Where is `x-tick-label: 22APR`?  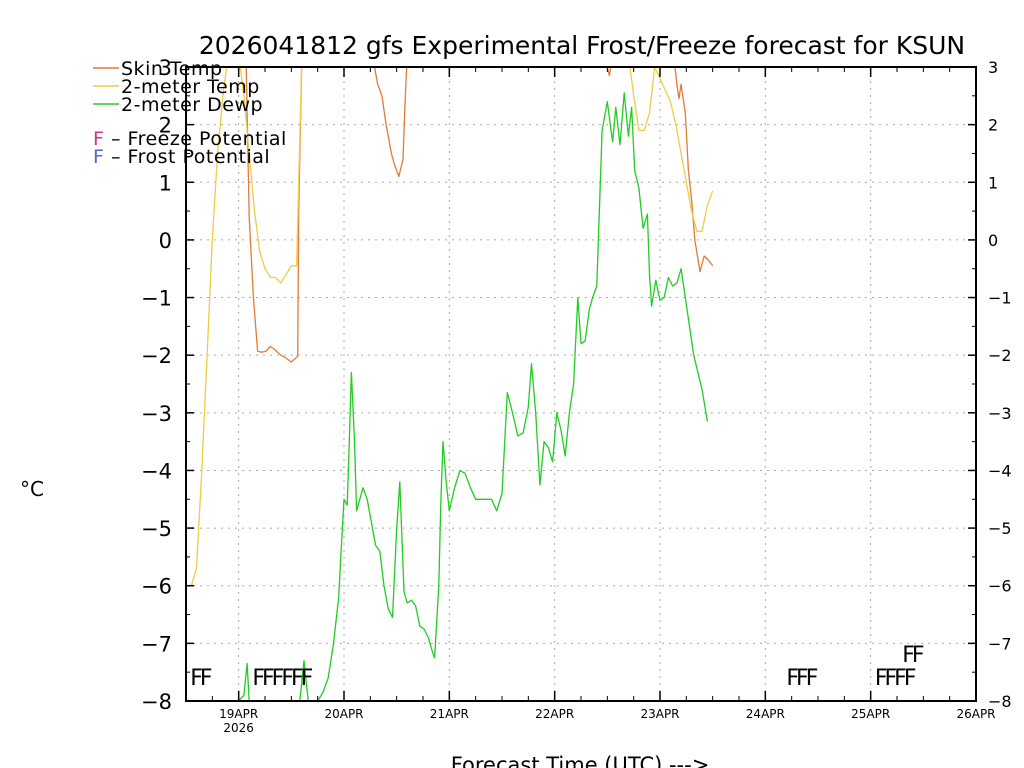 x-tick-label: 22APR is located at coordinates (554, 714).